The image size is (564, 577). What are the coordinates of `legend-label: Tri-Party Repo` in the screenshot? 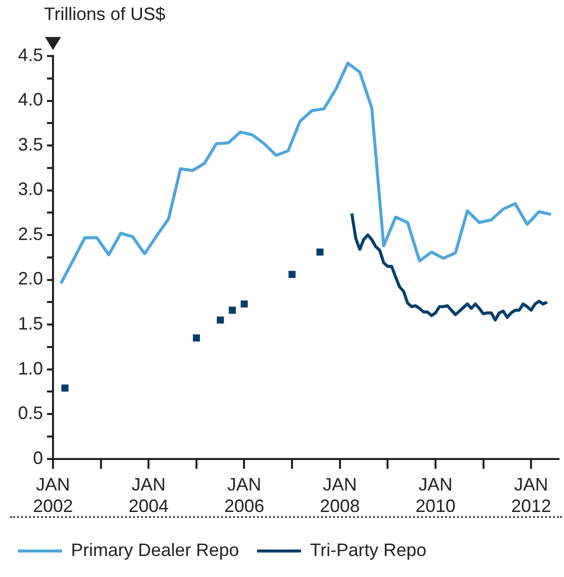 It's located at (368, 550).